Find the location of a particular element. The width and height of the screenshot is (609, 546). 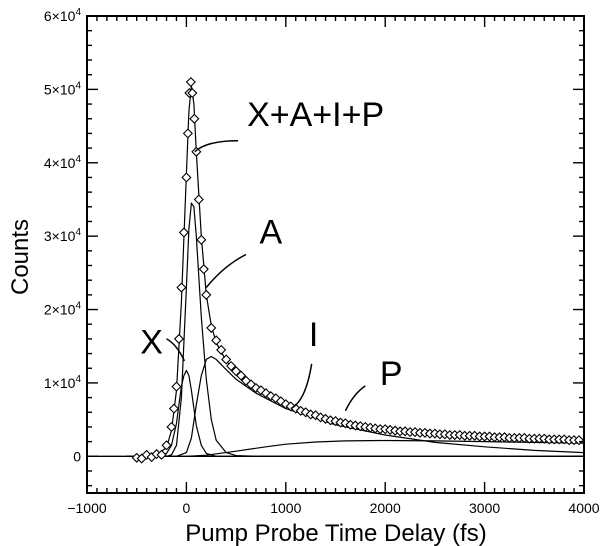

annotation-a: A is located at coordinates (271, 232).